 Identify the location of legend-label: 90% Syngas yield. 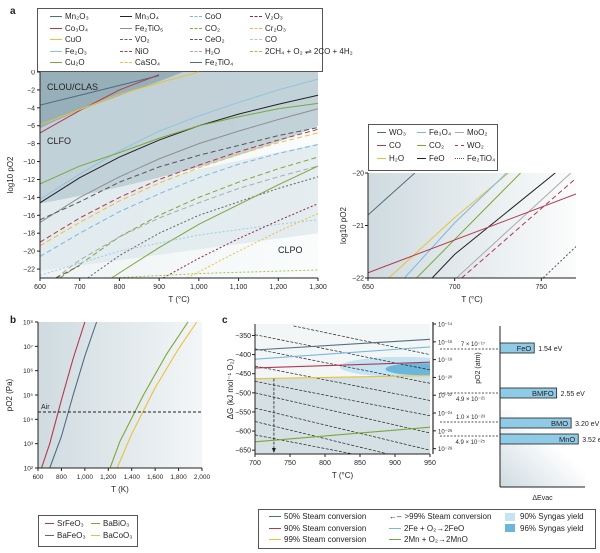
(552, 516).